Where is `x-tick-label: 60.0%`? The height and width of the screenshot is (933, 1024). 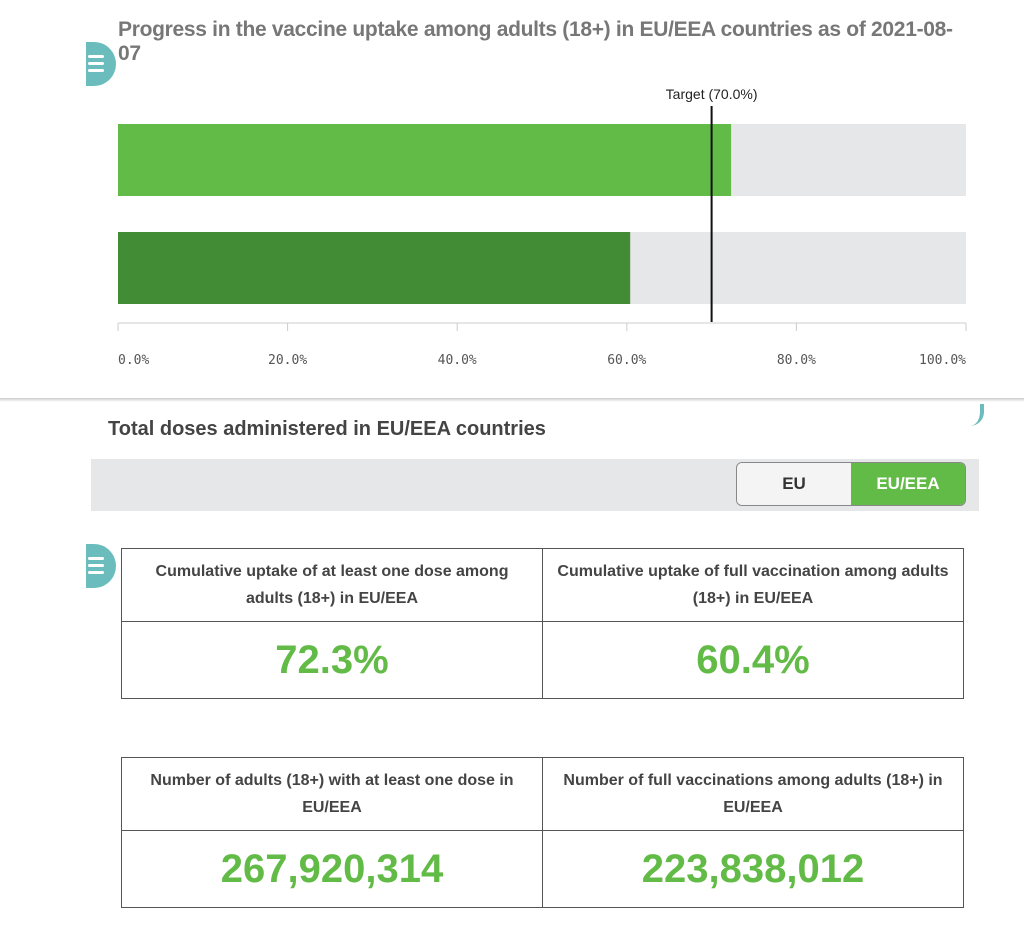
x-tick-label: 60.0% is located at coordinates (626, 360).